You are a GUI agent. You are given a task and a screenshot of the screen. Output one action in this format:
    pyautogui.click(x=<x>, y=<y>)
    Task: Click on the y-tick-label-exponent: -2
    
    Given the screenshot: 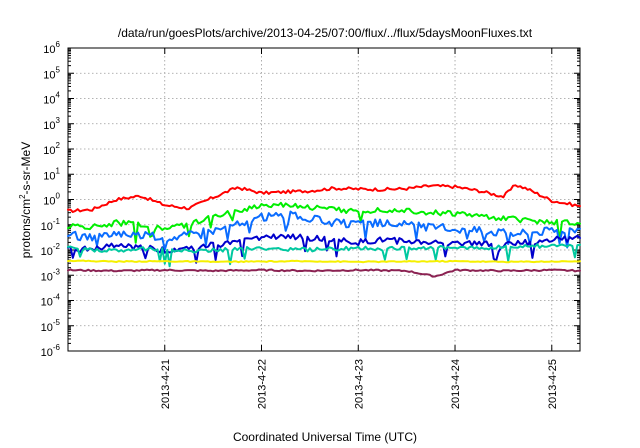 What is the action you would take?
    pyautogui.click(x=57, y=246)
    